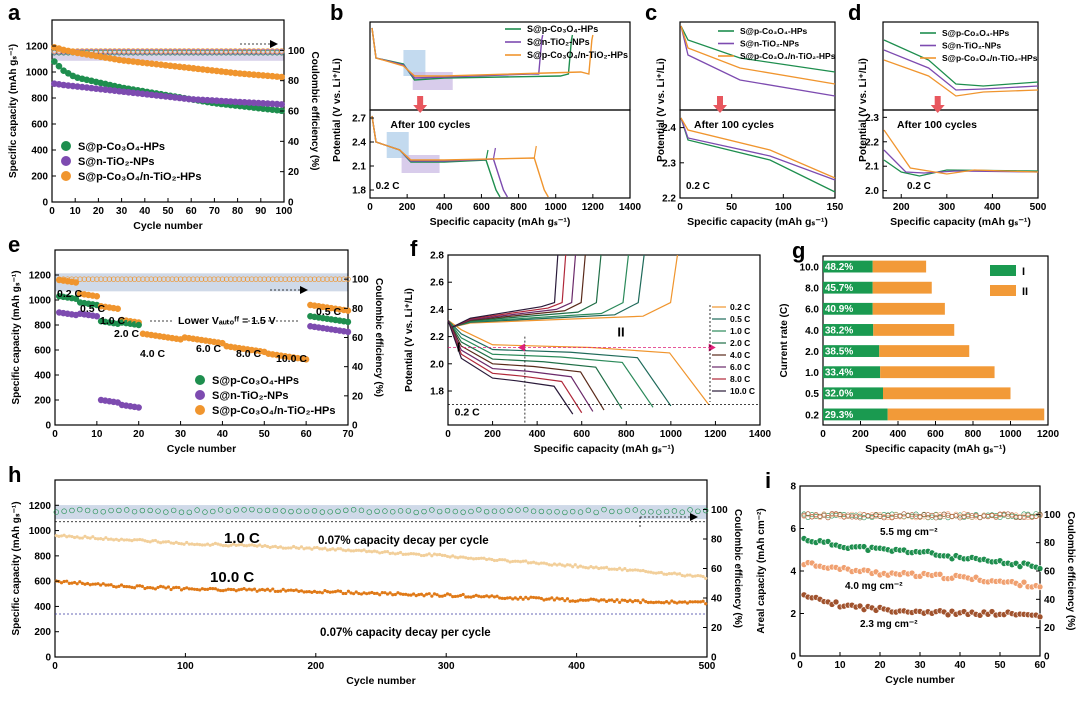 The image size is (1080, 710). I want to click on i-ytick-label: 0, so click(793, 657).